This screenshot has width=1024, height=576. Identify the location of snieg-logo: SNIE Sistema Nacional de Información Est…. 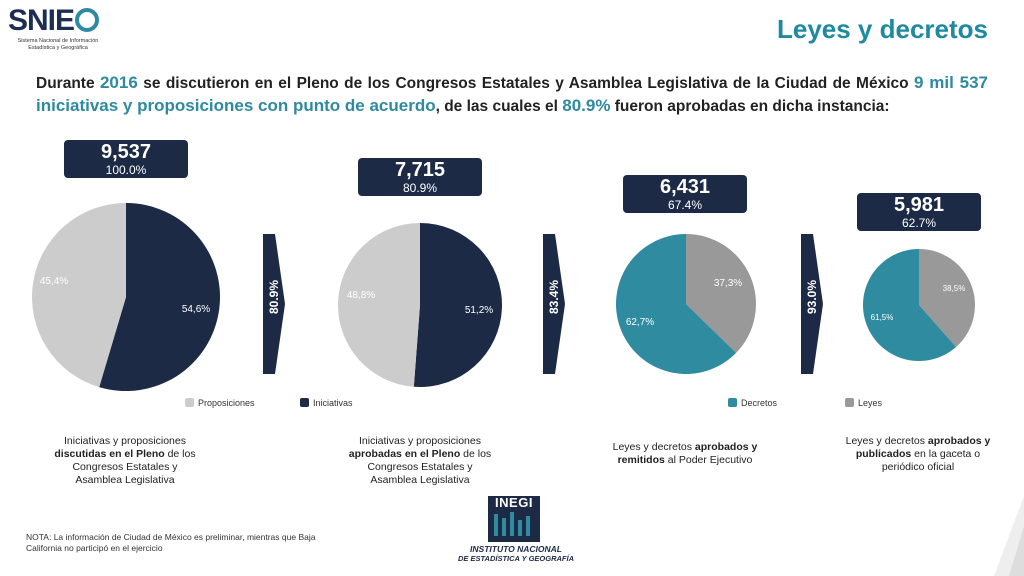
(63, 29).